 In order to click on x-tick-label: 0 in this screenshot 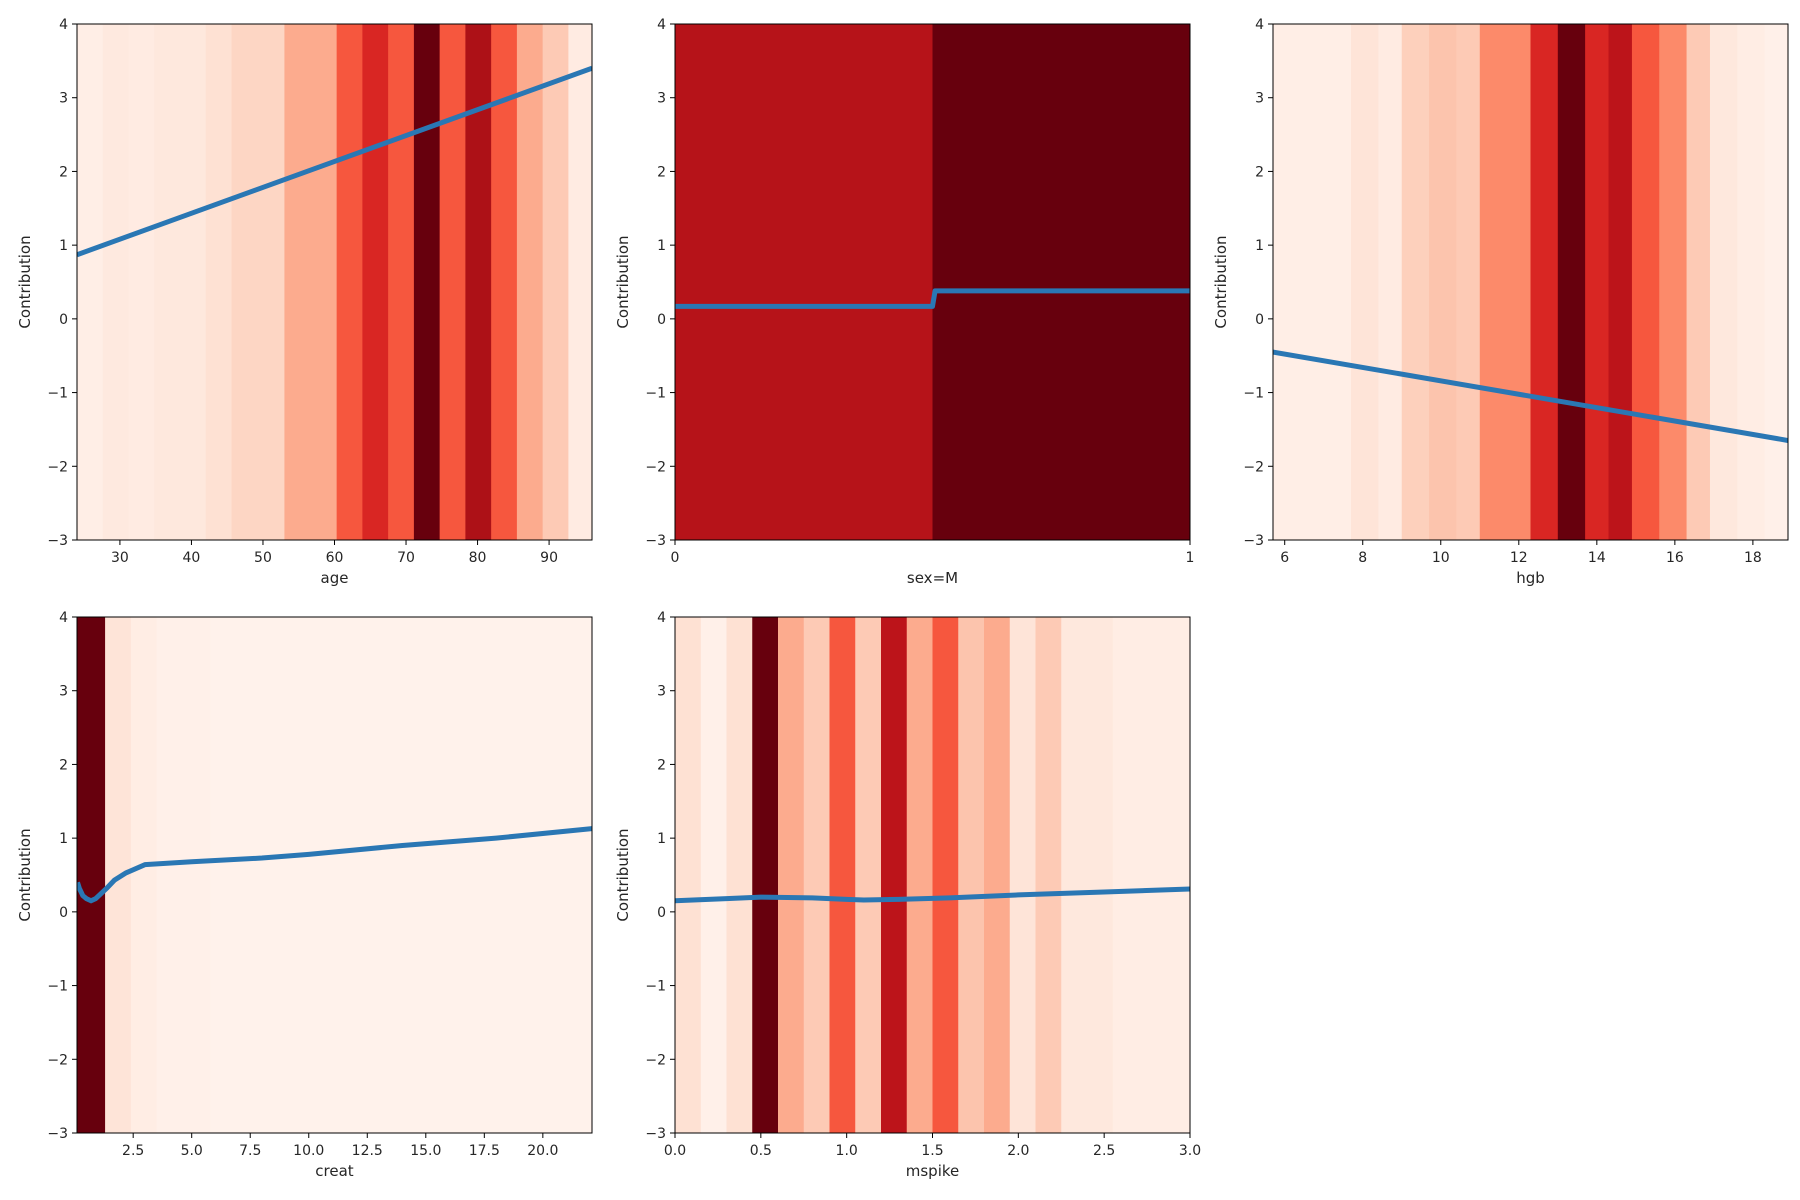, I will do `click(675, 558)`.